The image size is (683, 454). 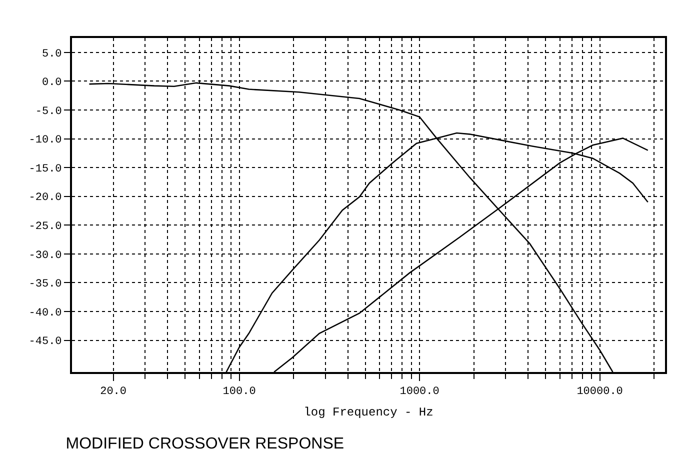 What do you see at coordinates (45, 342) in the screenshot?
I see `y-tick-label: -45.0` at bounding box center [45, 342].